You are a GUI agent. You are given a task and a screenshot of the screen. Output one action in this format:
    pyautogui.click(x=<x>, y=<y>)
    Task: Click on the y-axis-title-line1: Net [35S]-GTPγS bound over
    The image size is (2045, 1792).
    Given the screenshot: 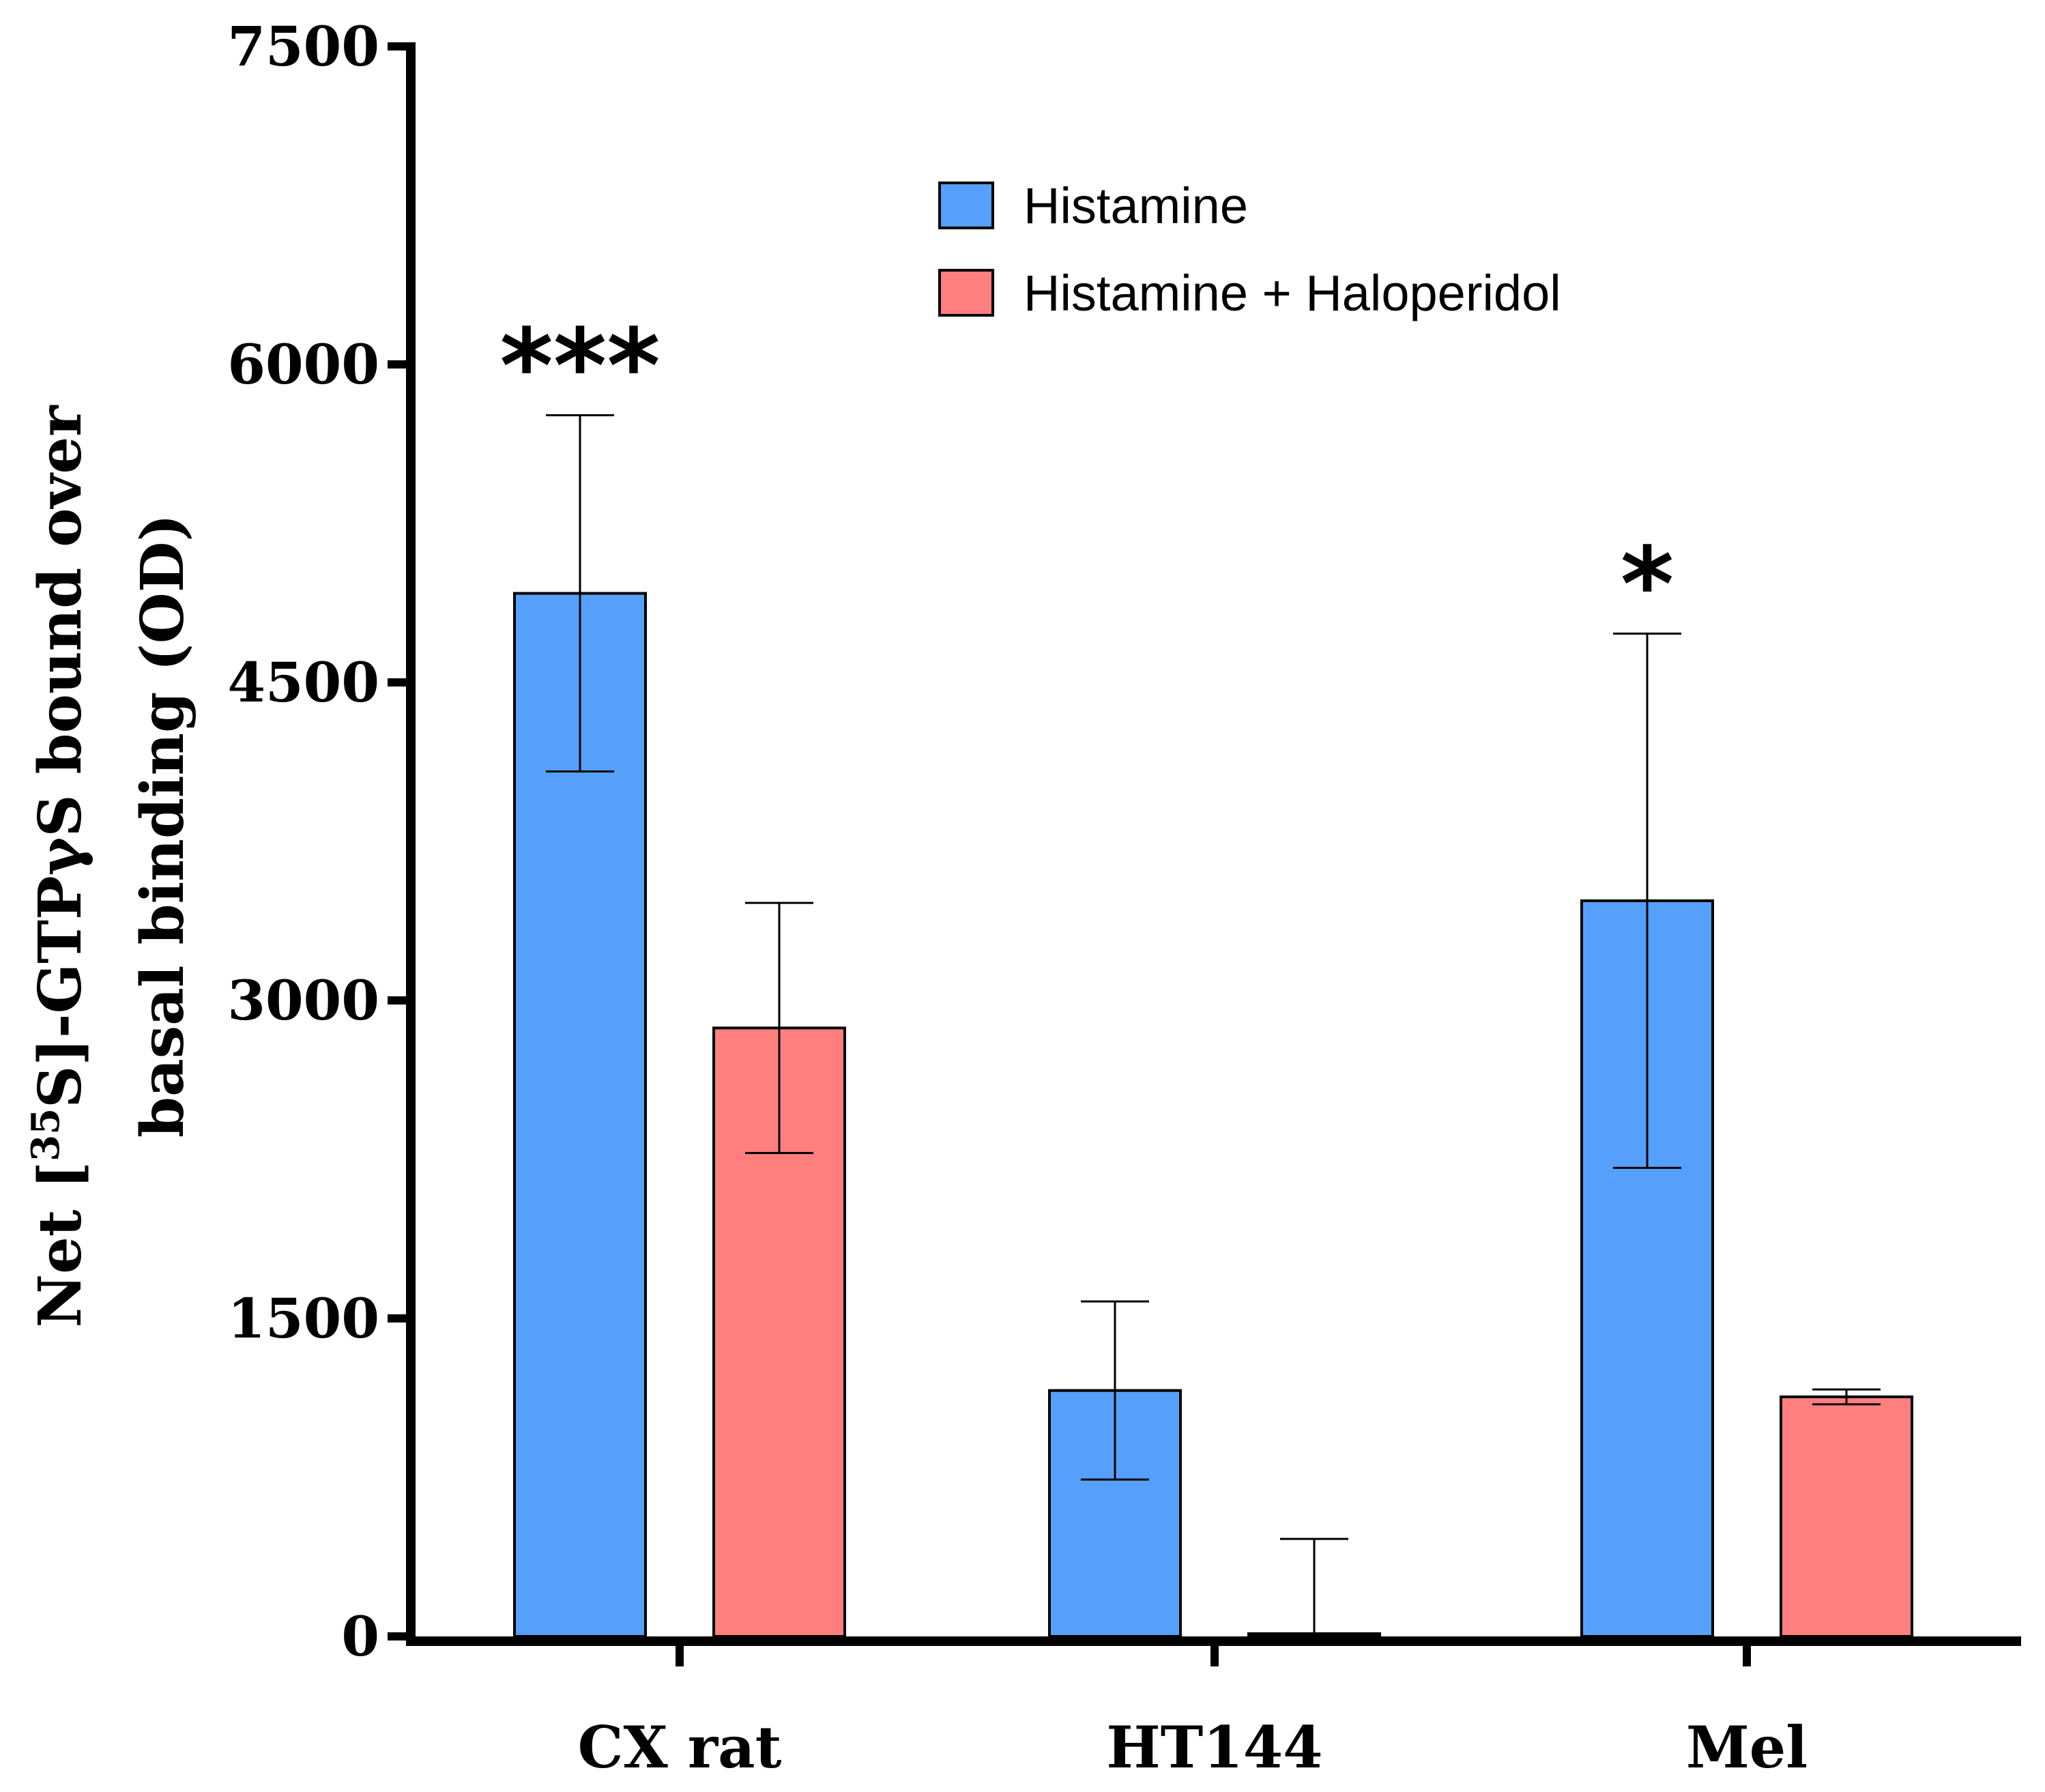 What is the action you would take?
    pyautogui.click(x=59, y=866)
    